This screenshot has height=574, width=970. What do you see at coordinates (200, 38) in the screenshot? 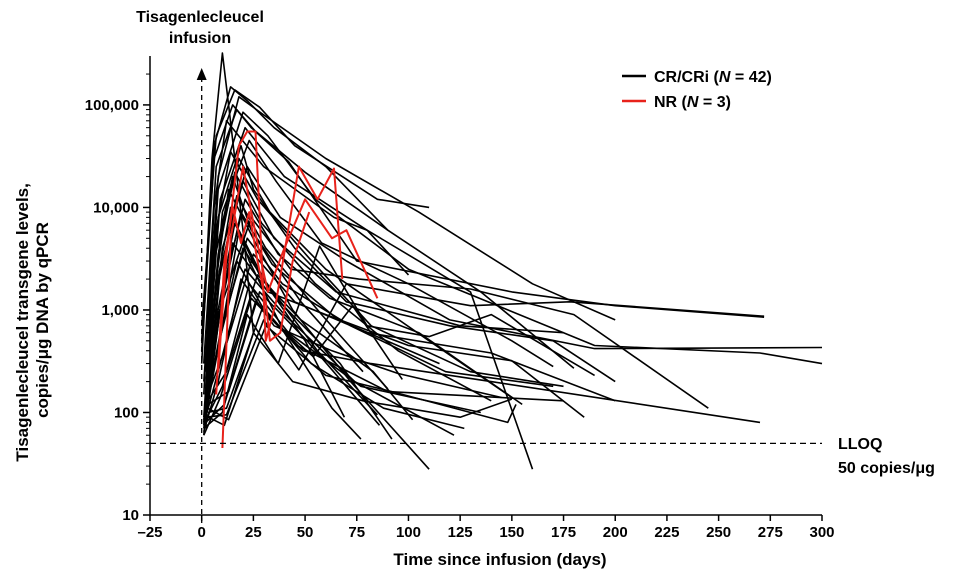
I see `infusion-annotation-line2: infusion` at bounding box center [200, 38].